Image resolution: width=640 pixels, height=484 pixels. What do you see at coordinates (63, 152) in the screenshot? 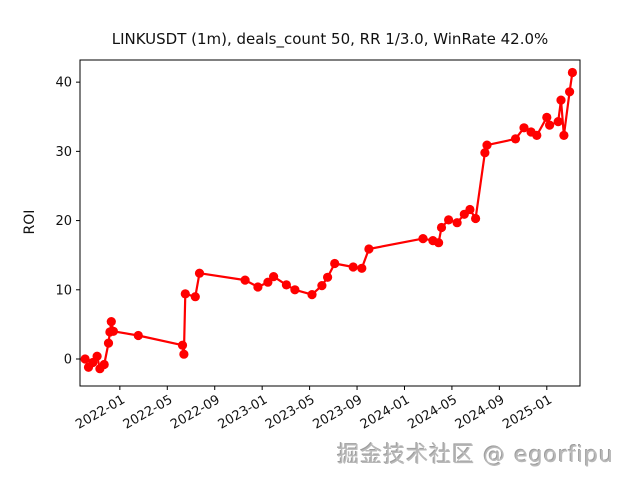
I see `y-tick-label: 30` at bounding box center [63, 152].